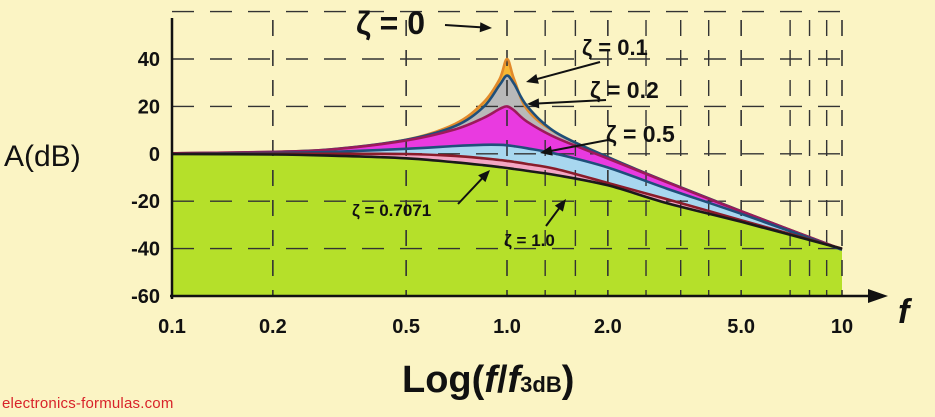  Describe the element at coordinates (516, 380) in the screenshot. I see `x-label-f3: f` at that location.